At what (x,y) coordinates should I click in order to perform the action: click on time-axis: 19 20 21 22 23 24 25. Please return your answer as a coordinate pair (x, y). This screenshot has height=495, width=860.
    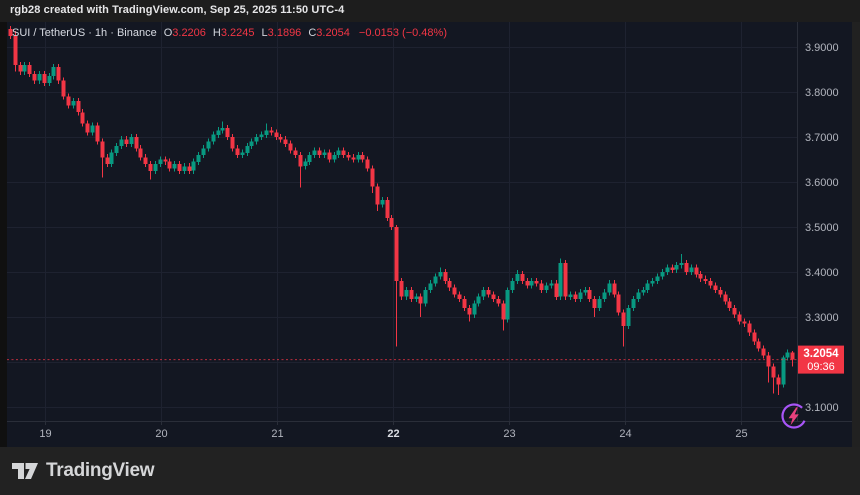
    Looking at the image, I should click on (393, 430).